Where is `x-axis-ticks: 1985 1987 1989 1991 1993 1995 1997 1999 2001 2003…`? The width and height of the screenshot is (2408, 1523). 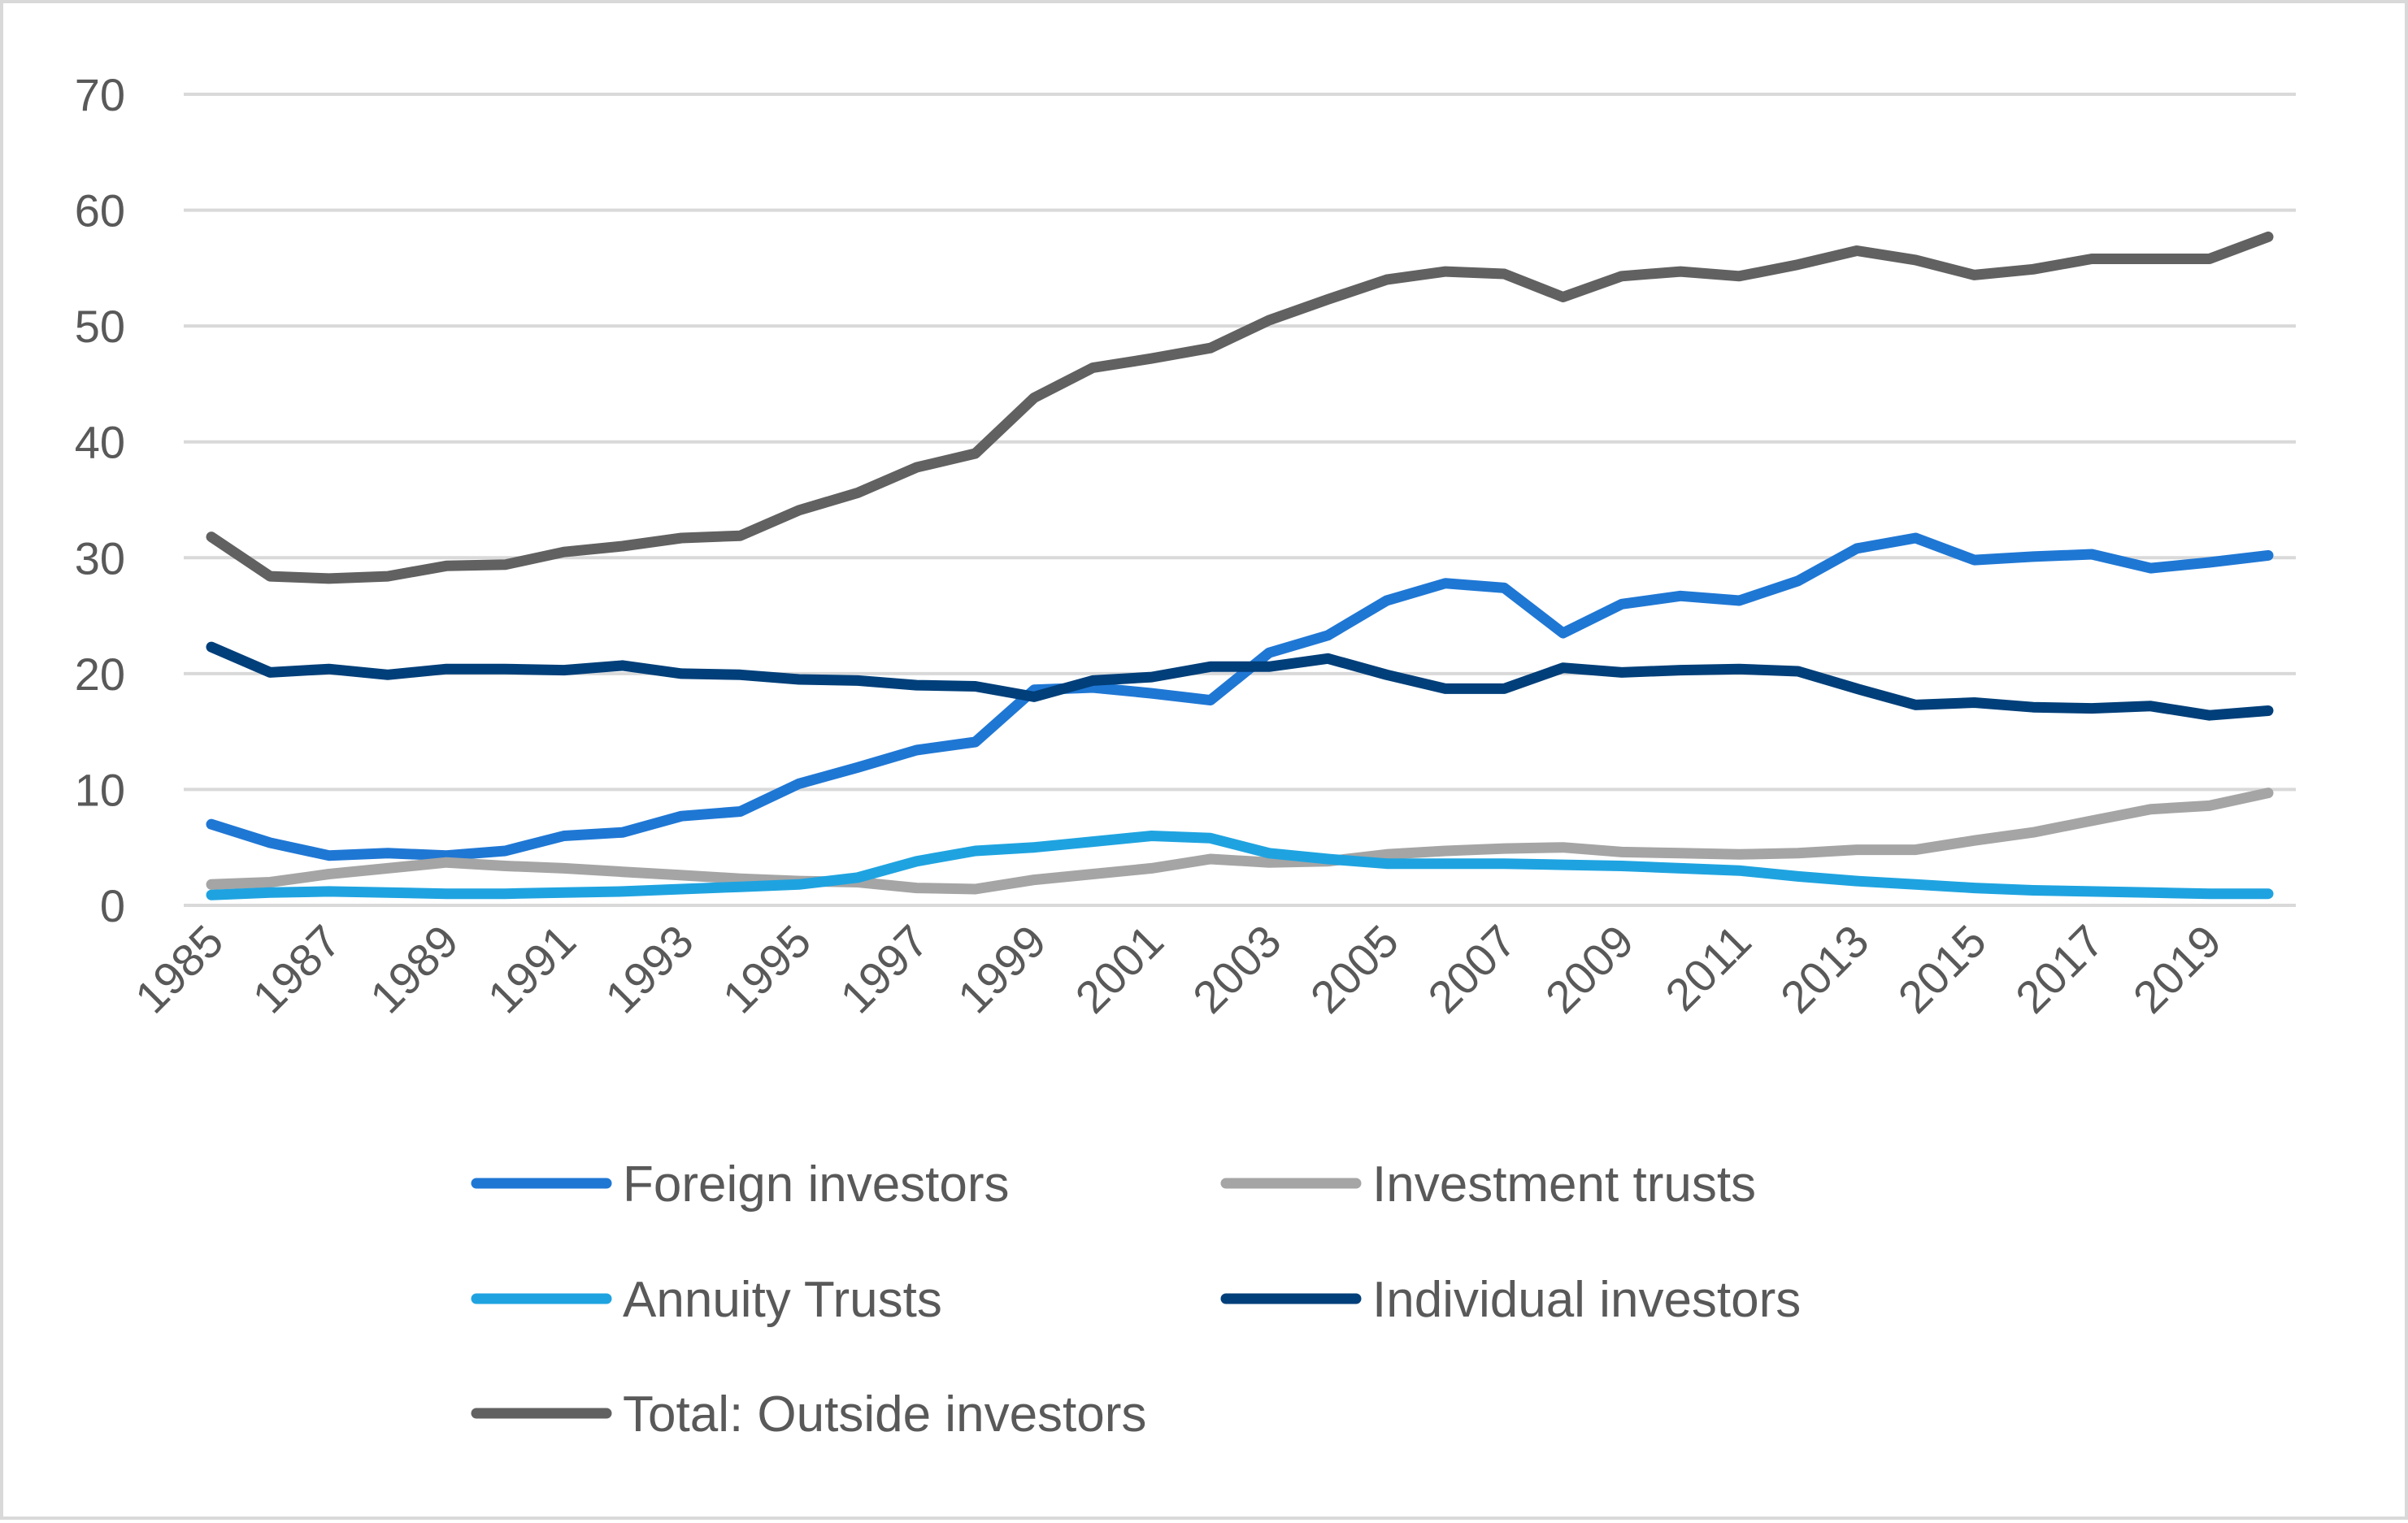 x-axis-ticks: 1985 1987 1989 1991 1993 1995 1997 1999 2001 2003… is located at coordinates (1178, 969).